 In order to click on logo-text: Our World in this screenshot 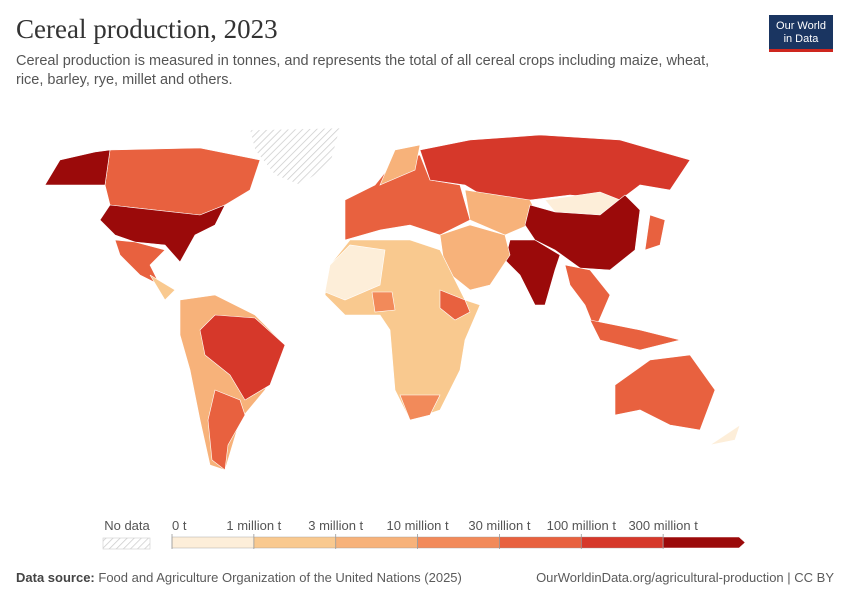, I will do `click(801, 26)`.